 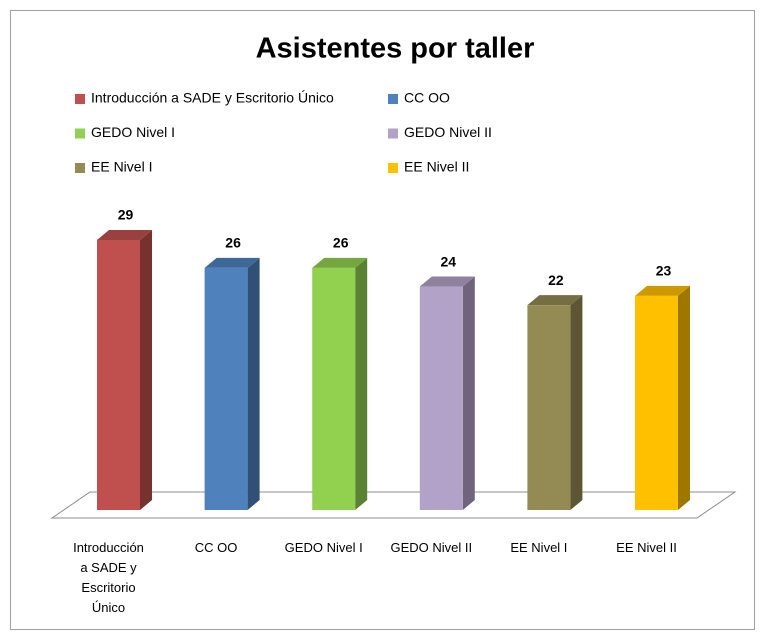 What do you see at coordinates (664, 271) in the screenshot?
I see `data-label: 23` at bounding box center [664, 271].